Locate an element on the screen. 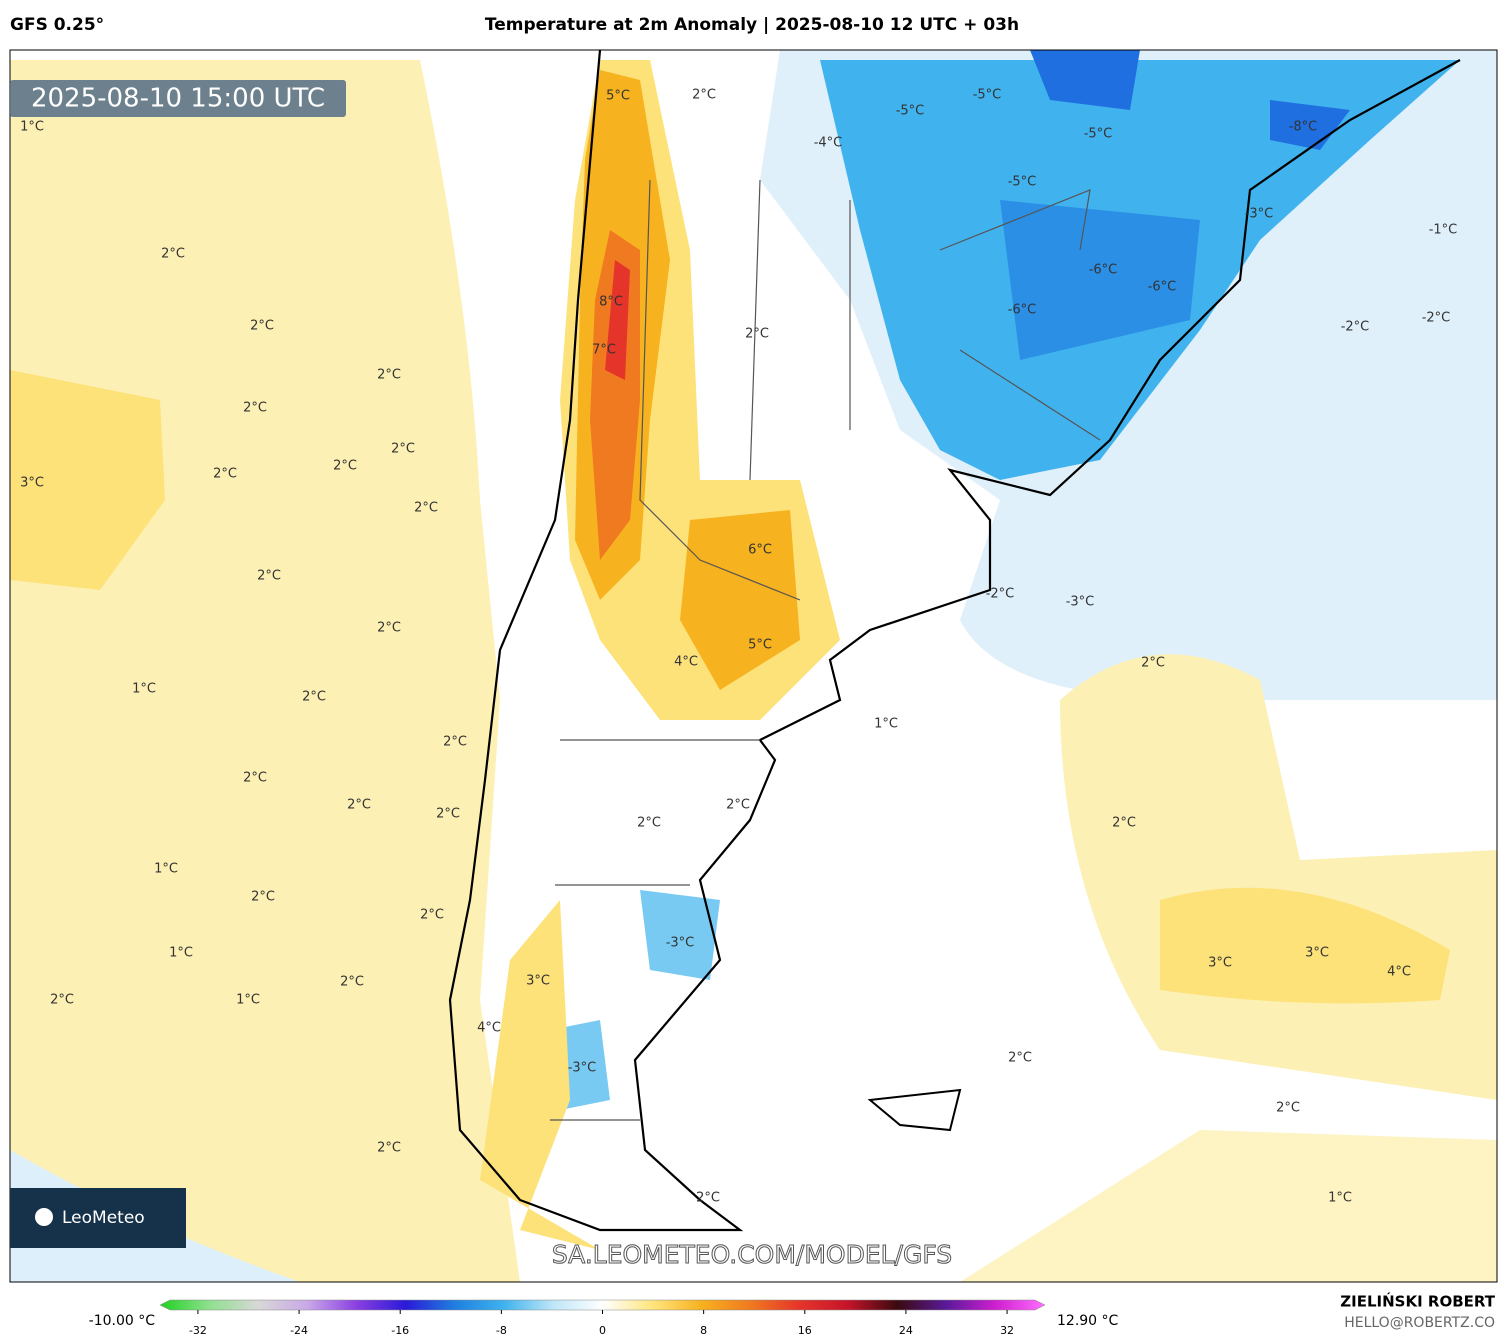 This screenshot has width=1505, height=1342. contour-label: -8°C is located at coordinates (1303, 127).